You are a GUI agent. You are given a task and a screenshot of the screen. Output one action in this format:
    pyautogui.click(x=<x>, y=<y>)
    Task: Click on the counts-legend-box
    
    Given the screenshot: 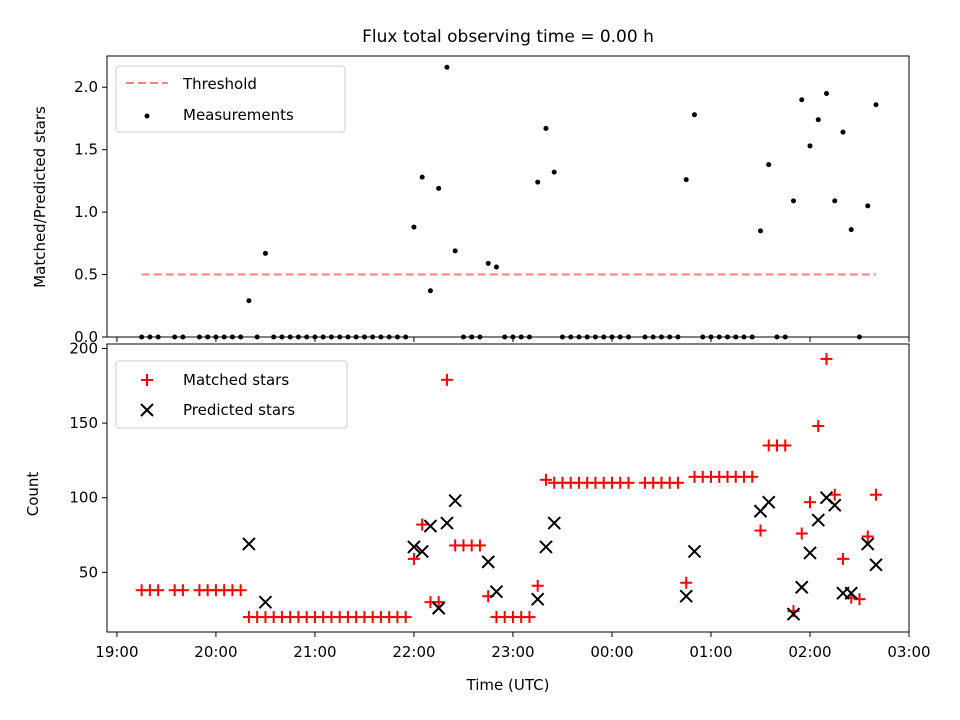 What is the action you would take?
    pyautogui.click(x=231, y=394)
    